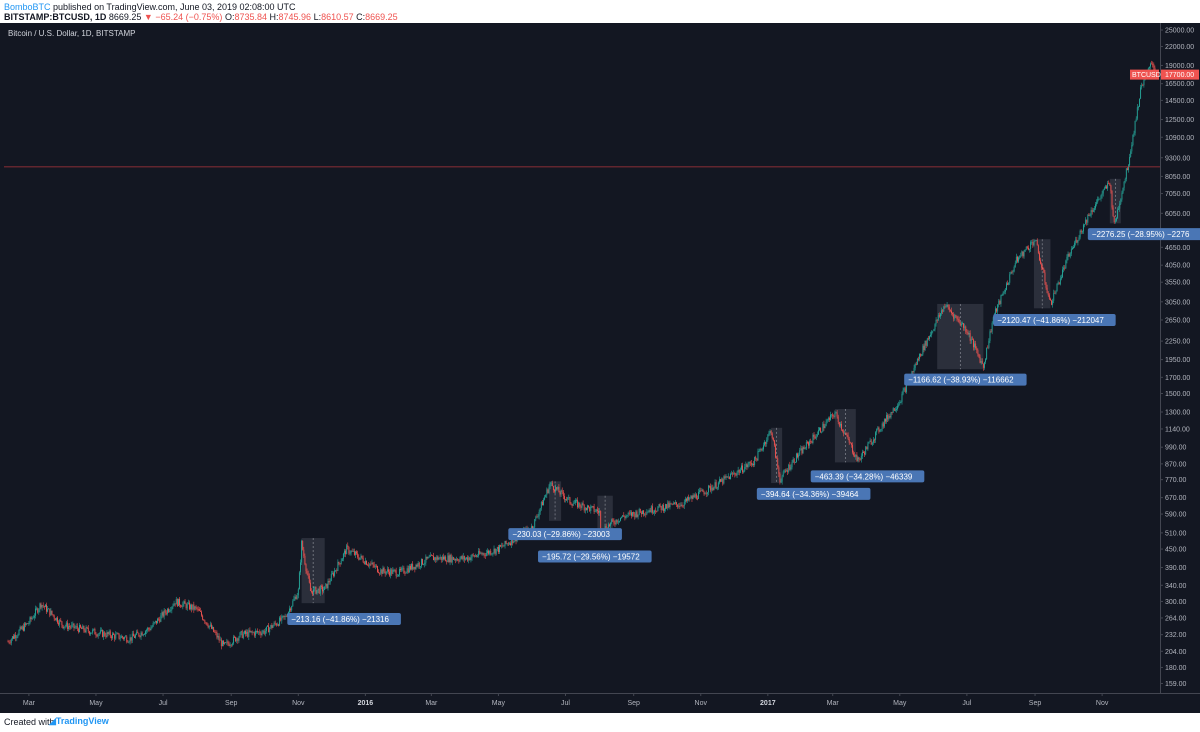  Describe the element at coordinates (1177, 248) in the screenshot. I see `price-tick-label: 4650.00` at that location.